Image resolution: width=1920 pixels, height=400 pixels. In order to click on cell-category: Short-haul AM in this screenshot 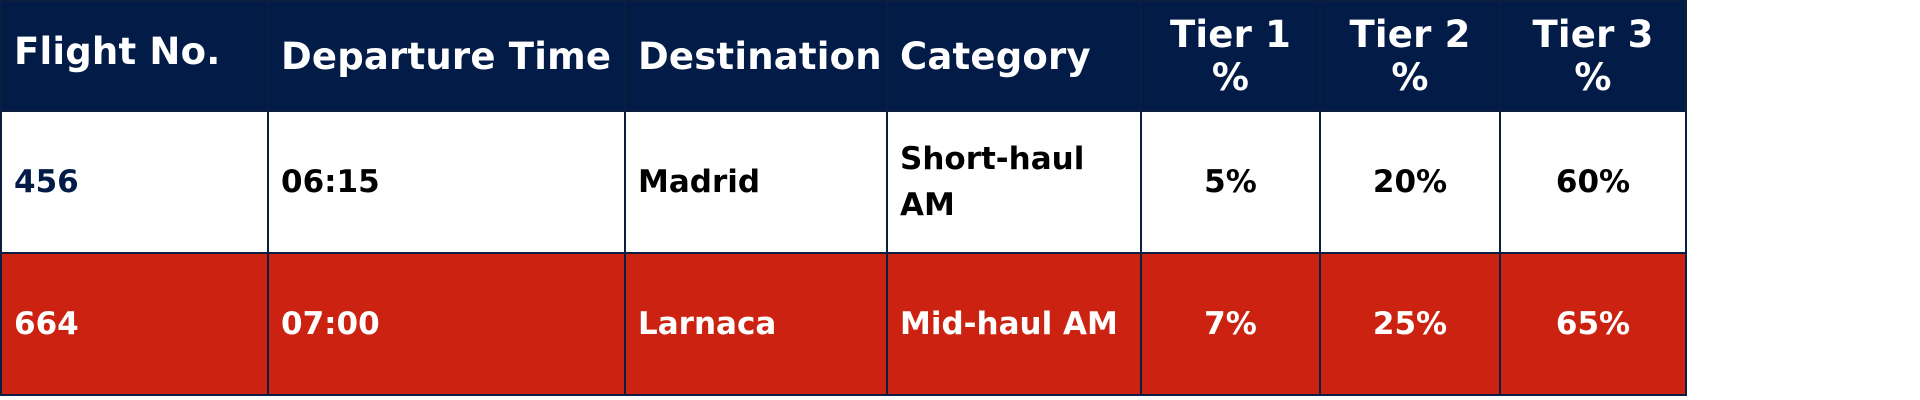, I will do `click(1014, 182)`.